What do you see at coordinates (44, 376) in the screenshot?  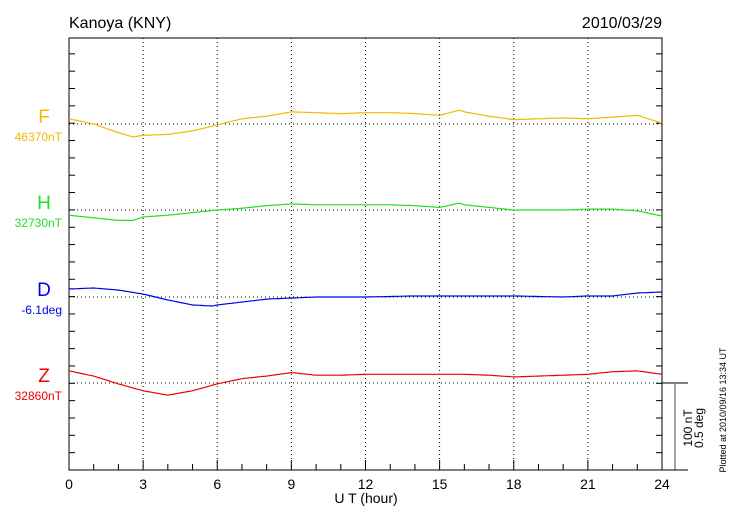 I see `series-Z-name: Z` at bounding box center [44, 376].